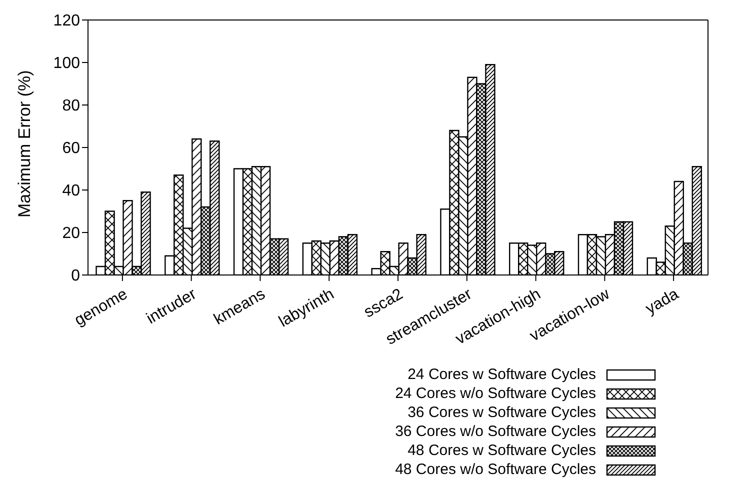 The image size is (756, 491). I want to click on legend-label: 24 Cores w/o Software Cycles, so click(495, 393).